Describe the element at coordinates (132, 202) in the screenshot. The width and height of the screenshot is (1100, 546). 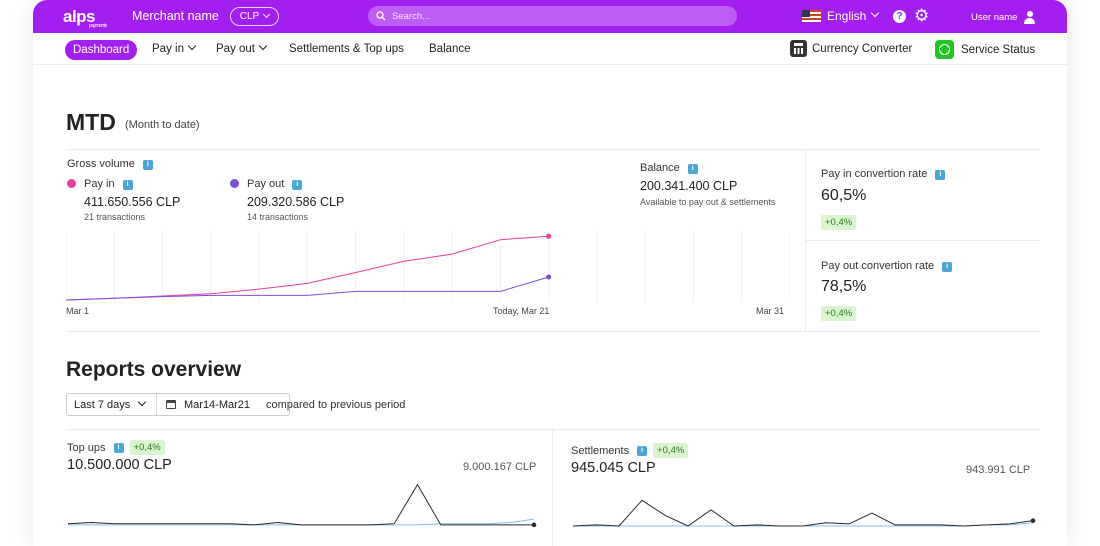
I see `pay-in-amount: 411.650.556 CLP` at that location.